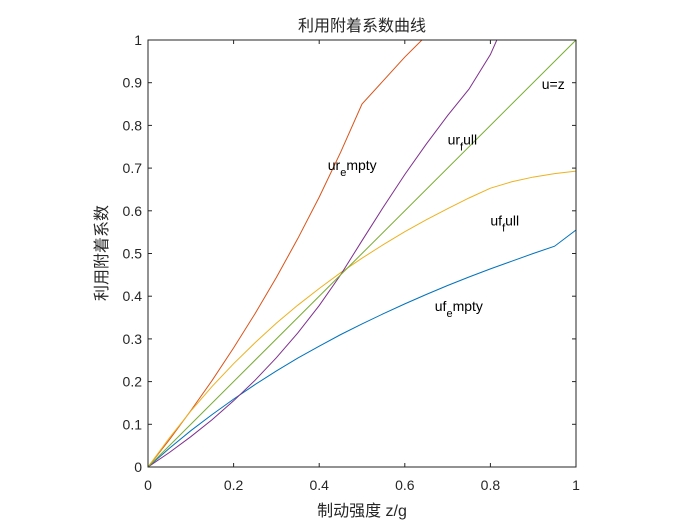 The height and width of the screenshot is (525, 700). I want to click on x-tick-label: 0, so click(148, 485).